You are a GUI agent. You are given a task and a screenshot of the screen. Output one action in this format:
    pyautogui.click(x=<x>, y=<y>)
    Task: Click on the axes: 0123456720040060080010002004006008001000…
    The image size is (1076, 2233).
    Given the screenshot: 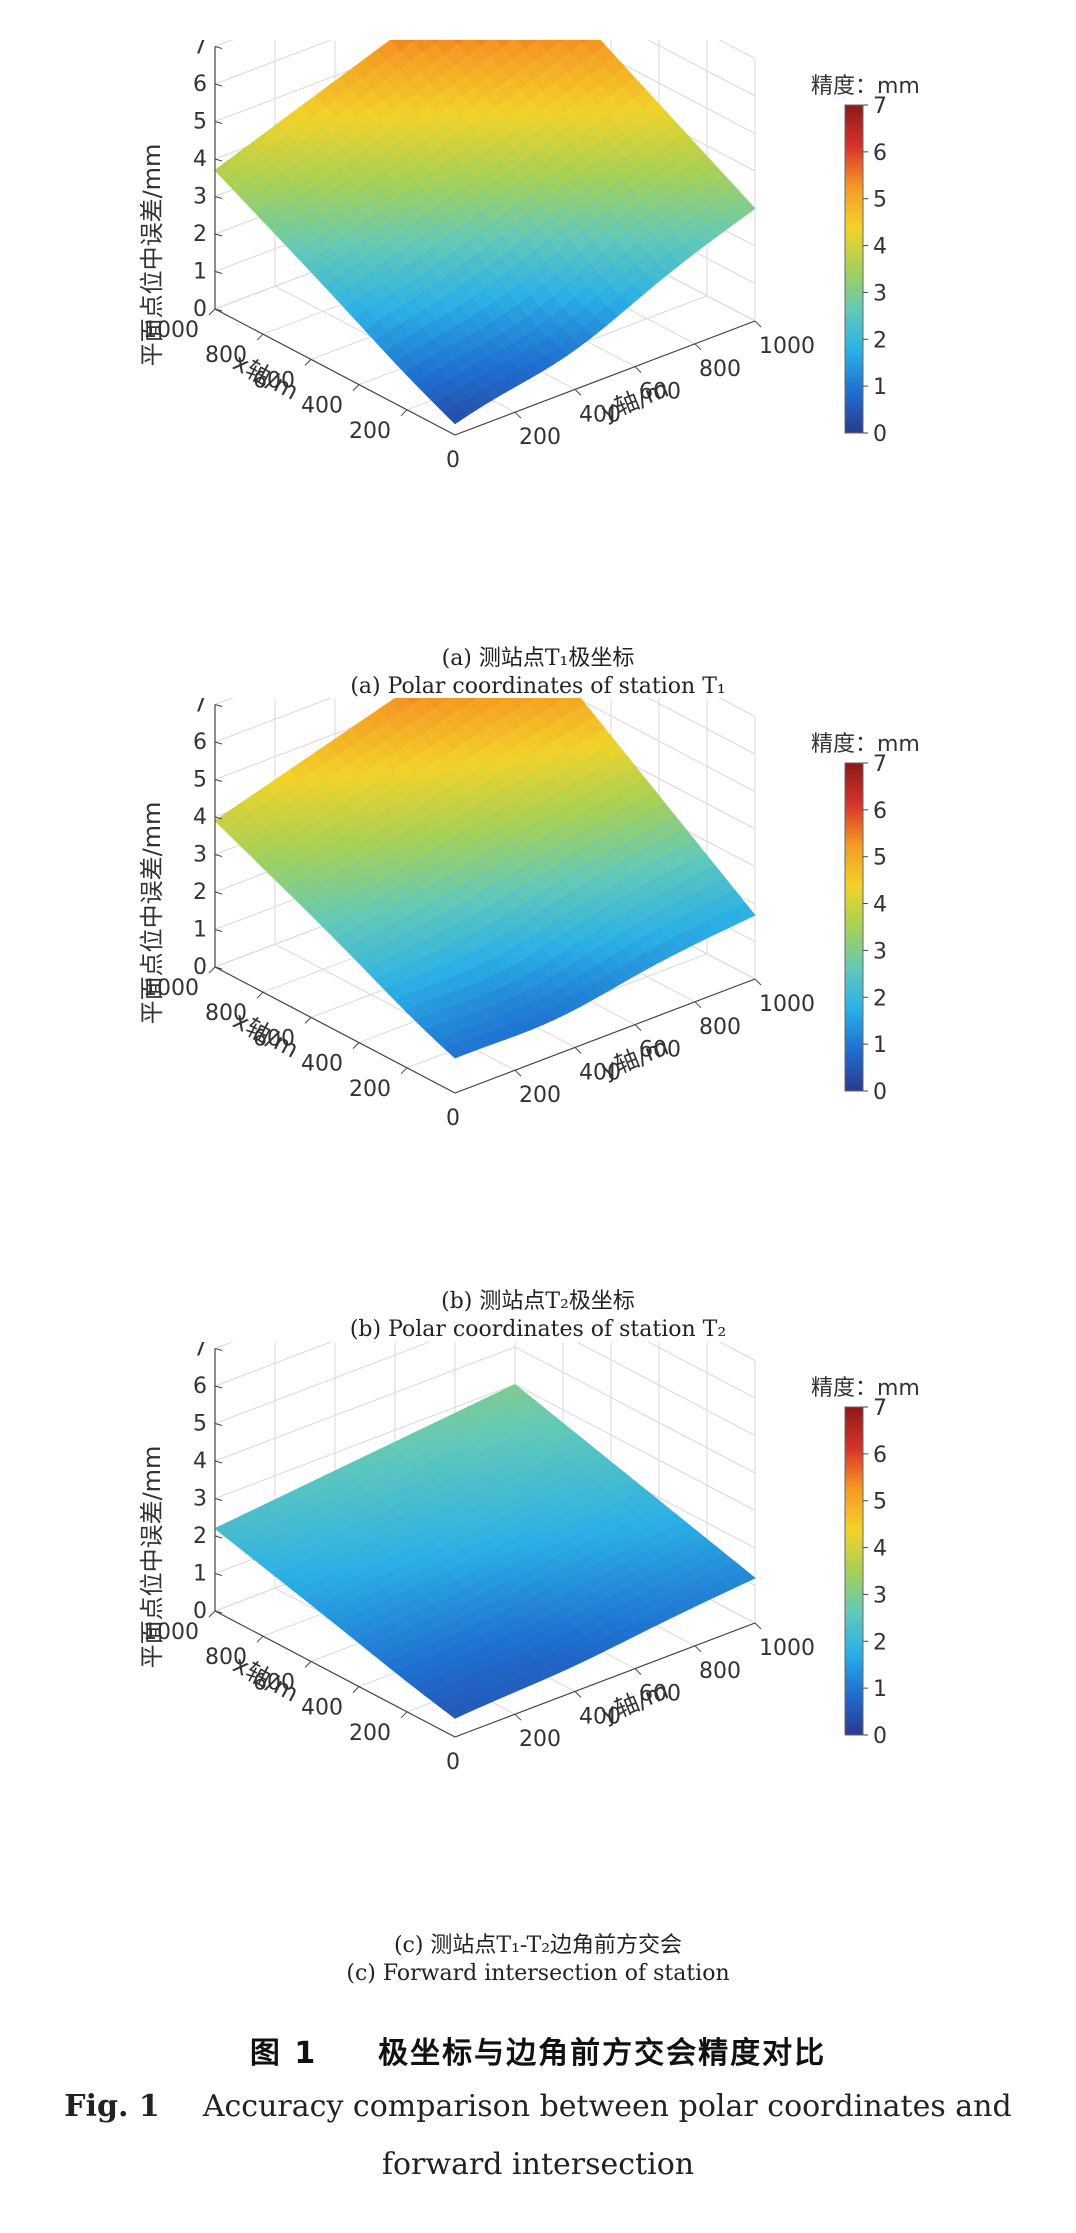 What is the action you would take?
    pyautogui.click(x=476, y=1558)
    